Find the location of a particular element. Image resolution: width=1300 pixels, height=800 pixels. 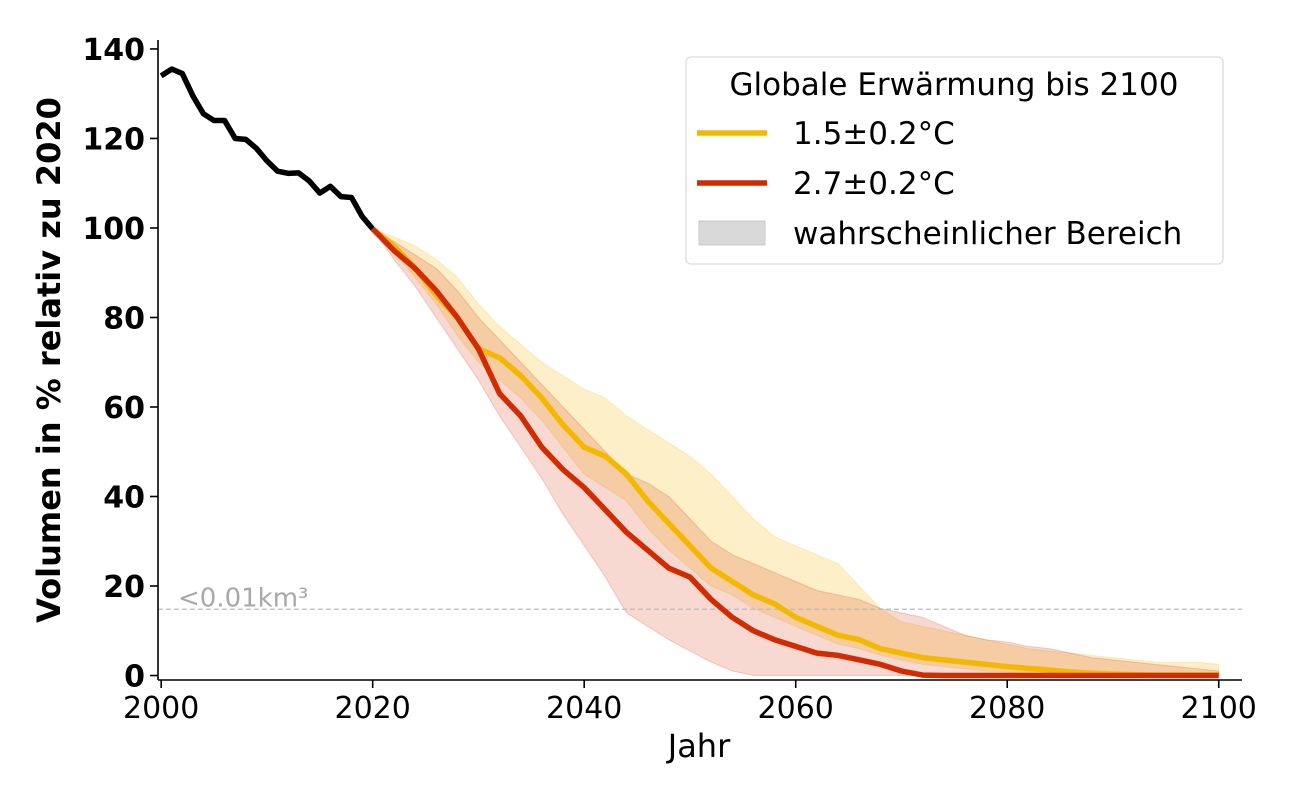

y-ticks: 0 20 40 60 80 100 120 140 is located at coordinates (120, 364).